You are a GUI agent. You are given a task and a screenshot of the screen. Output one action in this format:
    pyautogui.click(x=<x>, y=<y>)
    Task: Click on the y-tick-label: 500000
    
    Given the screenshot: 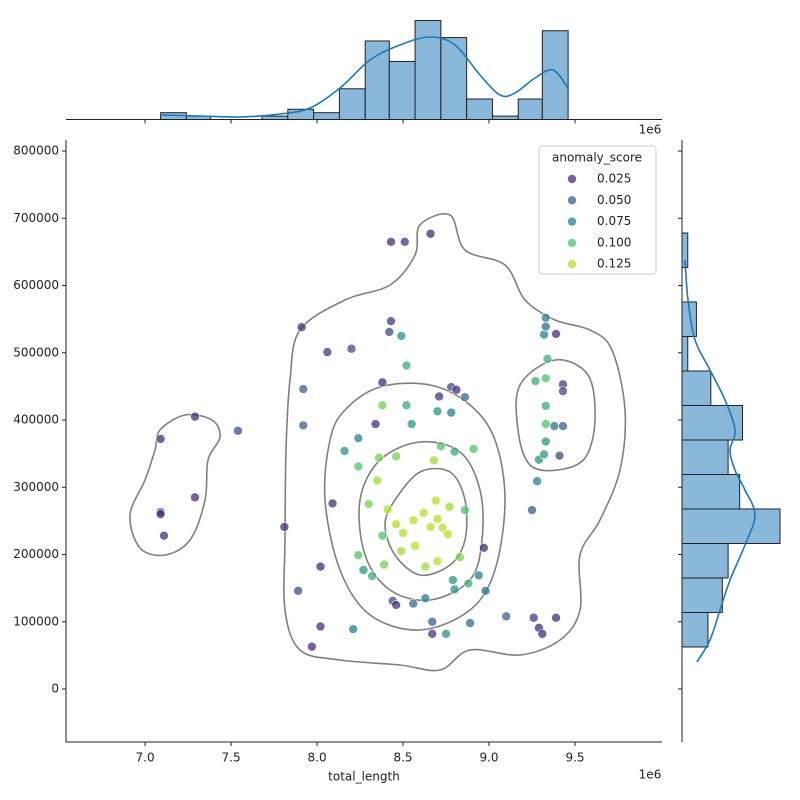 What is the action you would take?
    pyautogui.click(x=36, y=352)
    